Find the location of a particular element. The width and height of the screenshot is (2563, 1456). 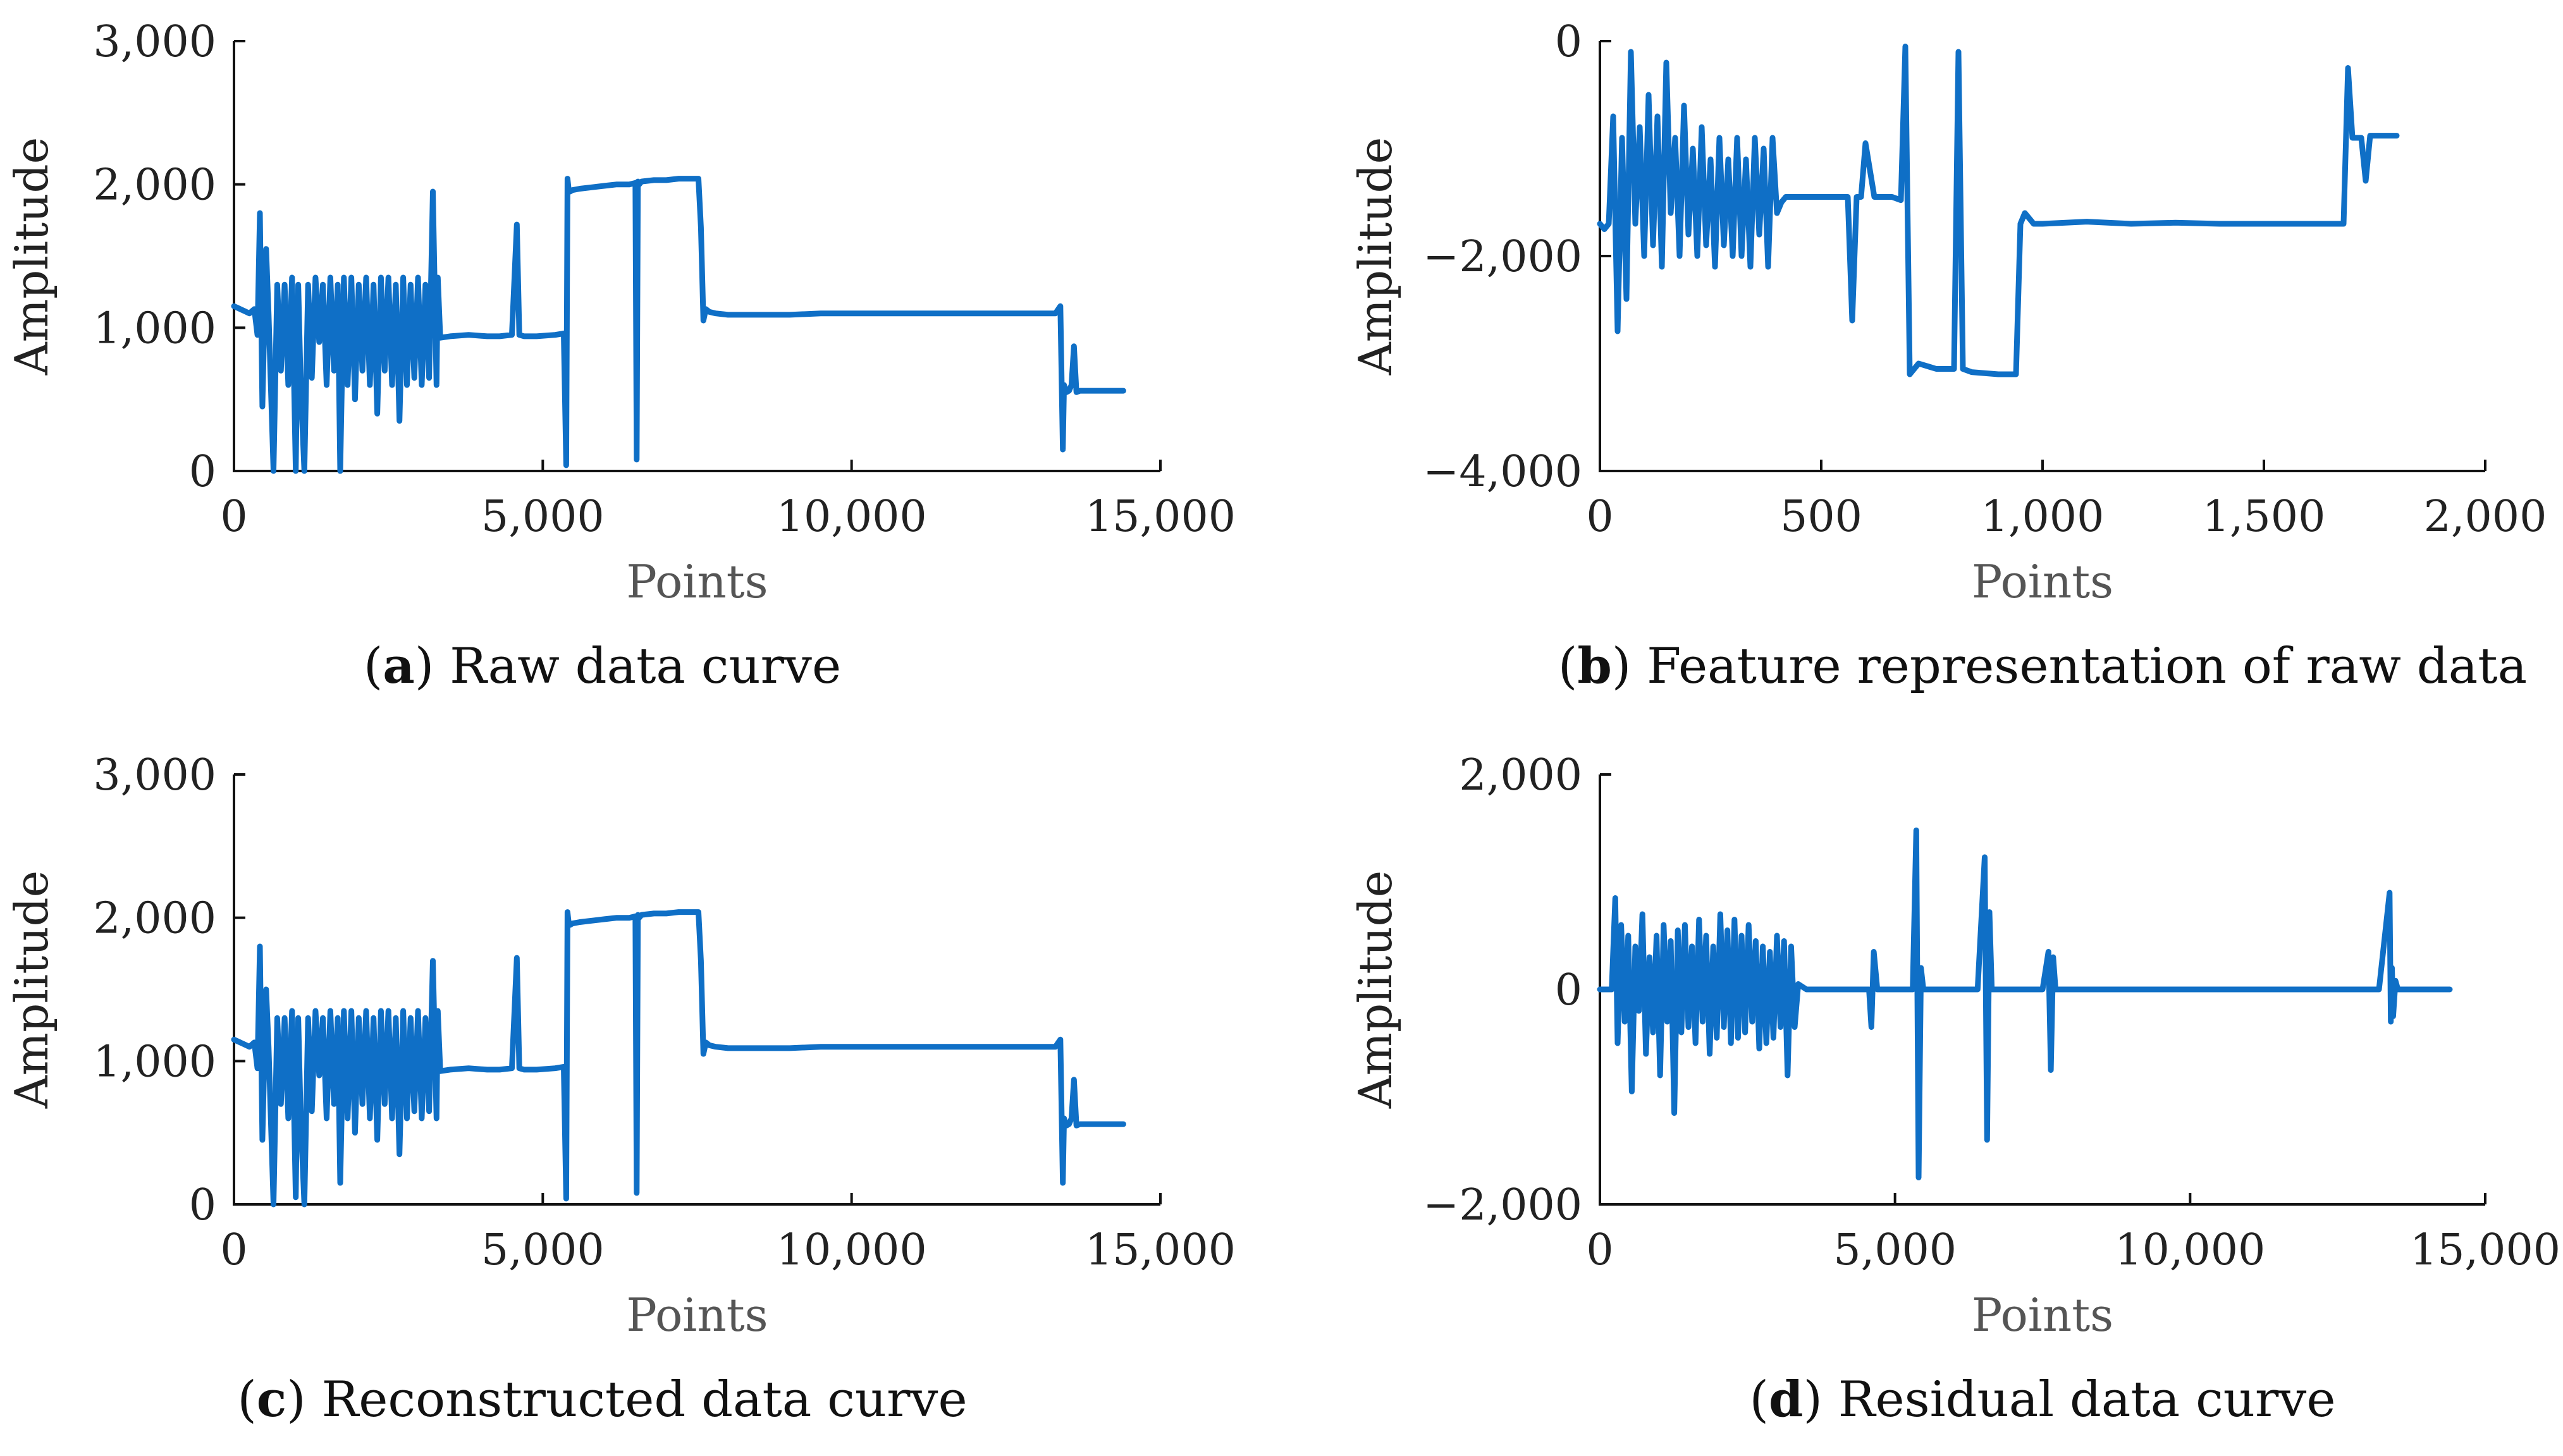

x-tick-label: 2,000 is located at coordinates (2485, 517).